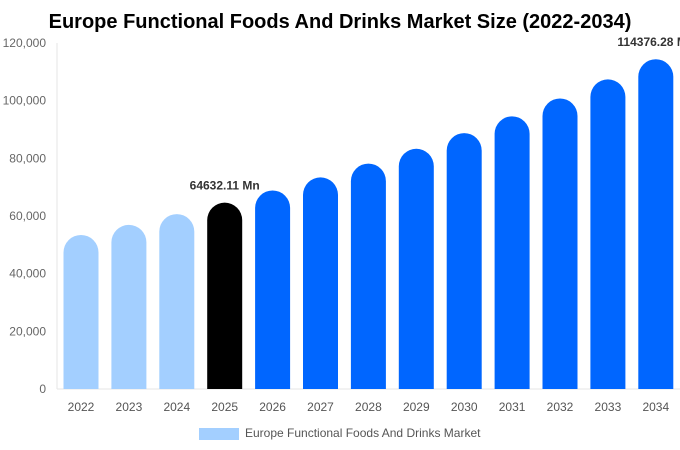 This screenshot has width=680, height=450. I want to click on x-tick-label: 2028, so click(368, 407).